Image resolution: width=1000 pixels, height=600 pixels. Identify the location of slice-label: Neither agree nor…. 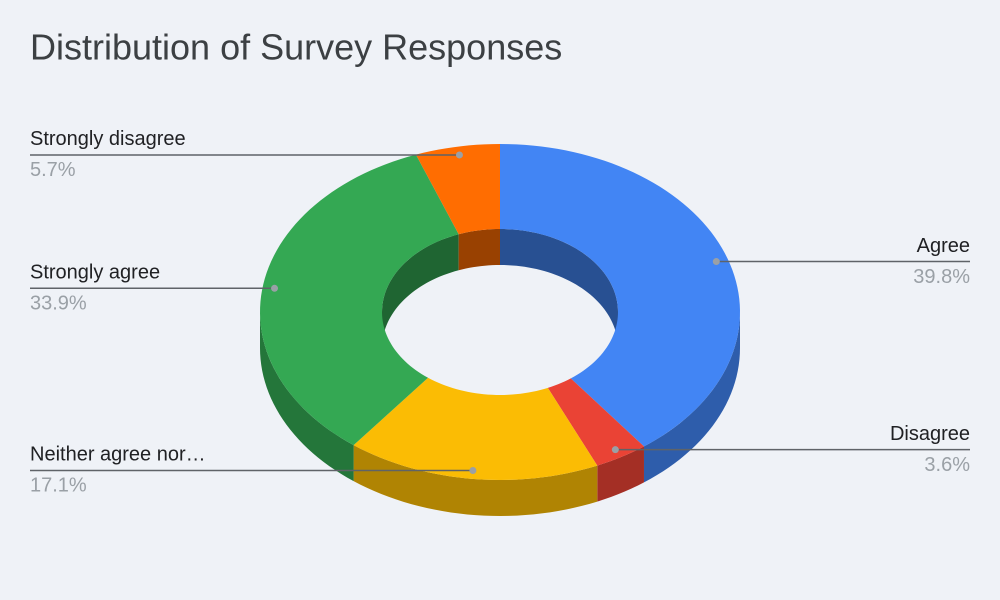
(118, 455).